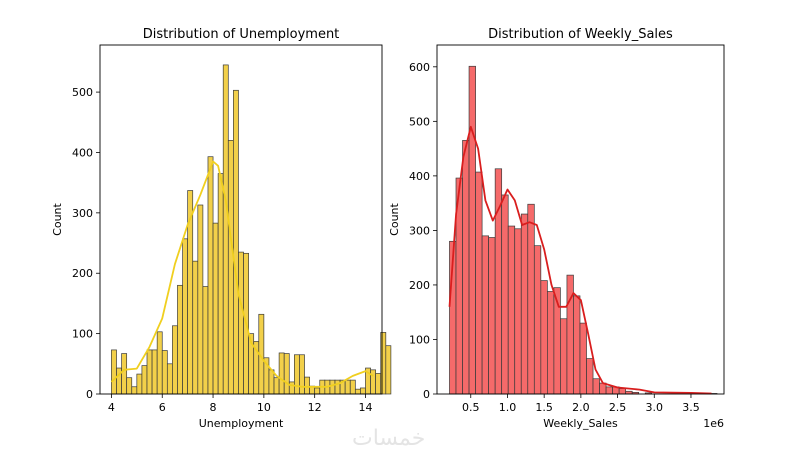  What do you see at coordinates (580, 423) in the screenshot?
I see `x-axis-label: Weekly_Sales` at bounding box center [580, 423].